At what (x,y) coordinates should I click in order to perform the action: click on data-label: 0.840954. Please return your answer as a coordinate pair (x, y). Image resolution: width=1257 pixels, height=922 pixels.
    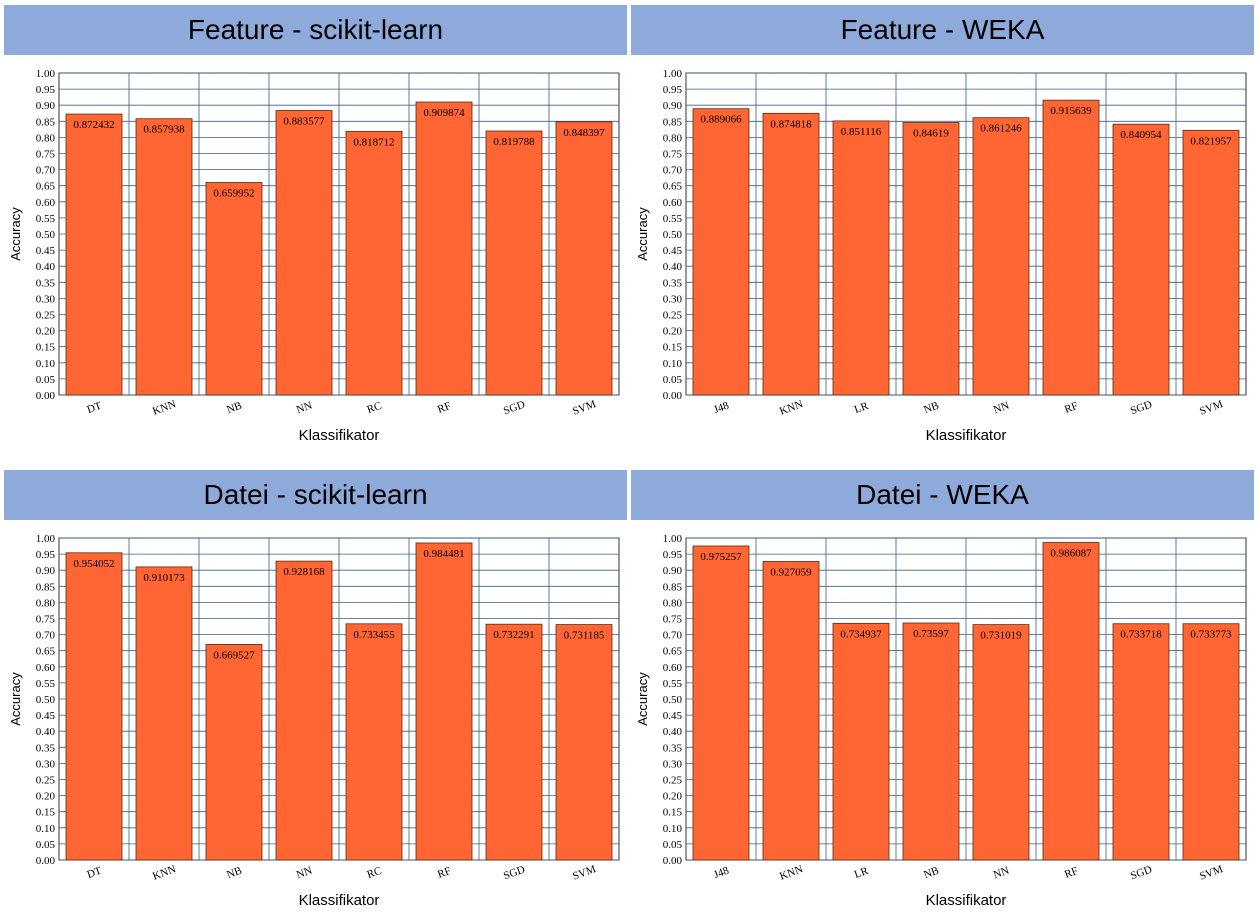
    Looking at the image, I should click on (1141, 135).